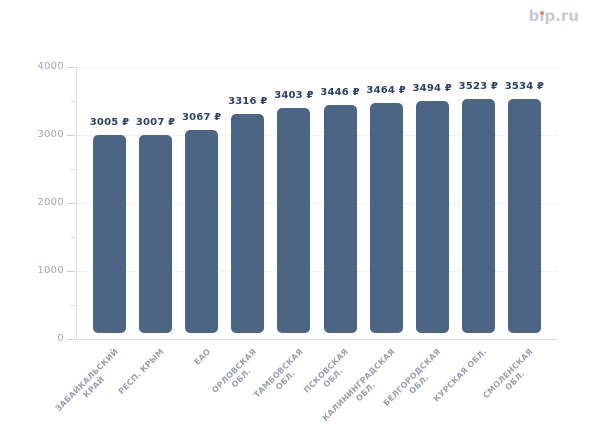 The image size is (600, 427). I want to click on site-logo: b ıp.ru, so click(554, 16).